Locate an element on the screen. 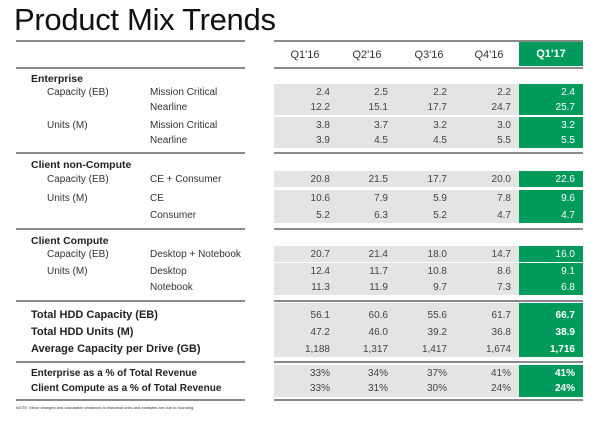 The image size is (600, 425). column-header-q1-16: Q1'16 is located at coordinates (305, 55).